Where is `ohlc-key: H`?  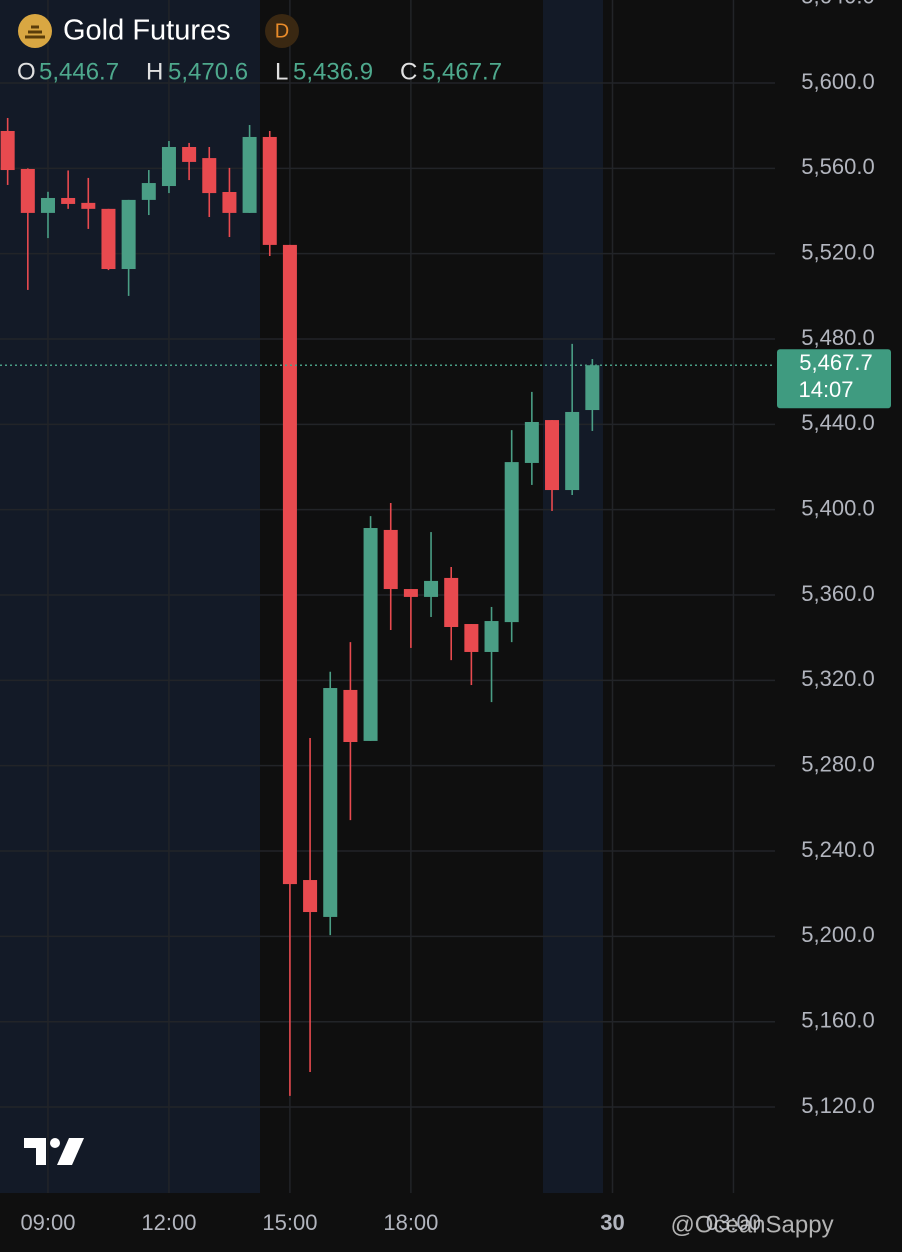
ohlc-key: H is located at coordinates (154, 71).